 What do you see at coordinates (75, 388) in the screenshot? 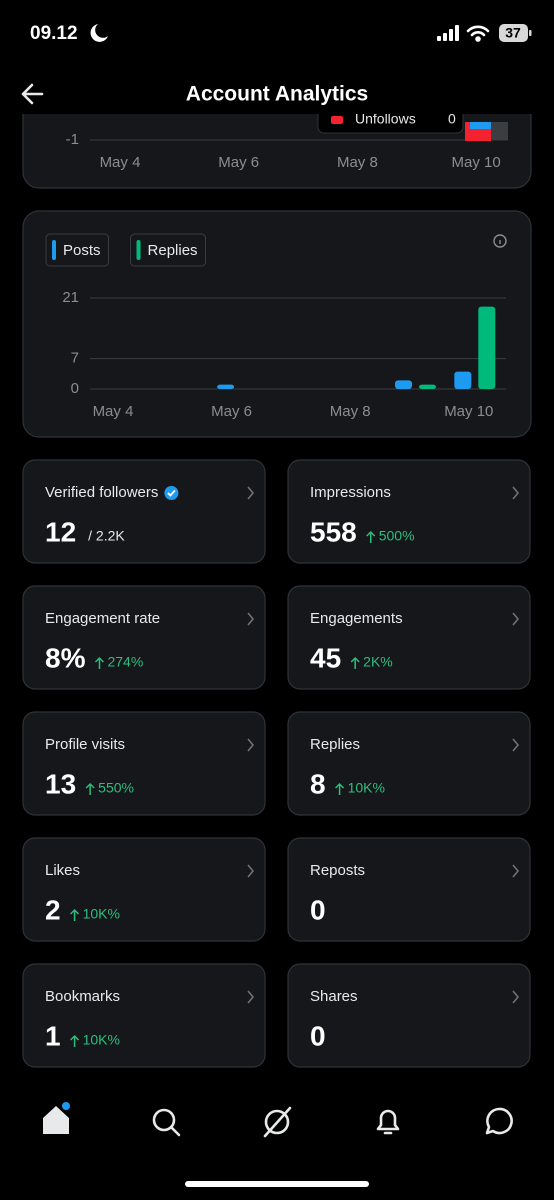
I see `y-tick-label: 0` at bounding box center [75, 388].